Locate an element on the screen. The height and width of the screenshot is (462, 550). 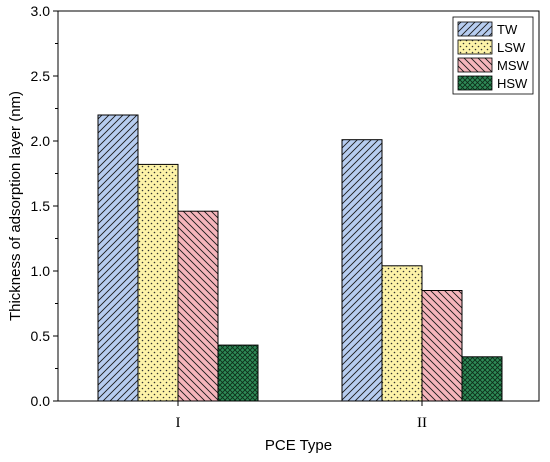
y-tick-label: 1.5 is located at coordinates (41, 206).